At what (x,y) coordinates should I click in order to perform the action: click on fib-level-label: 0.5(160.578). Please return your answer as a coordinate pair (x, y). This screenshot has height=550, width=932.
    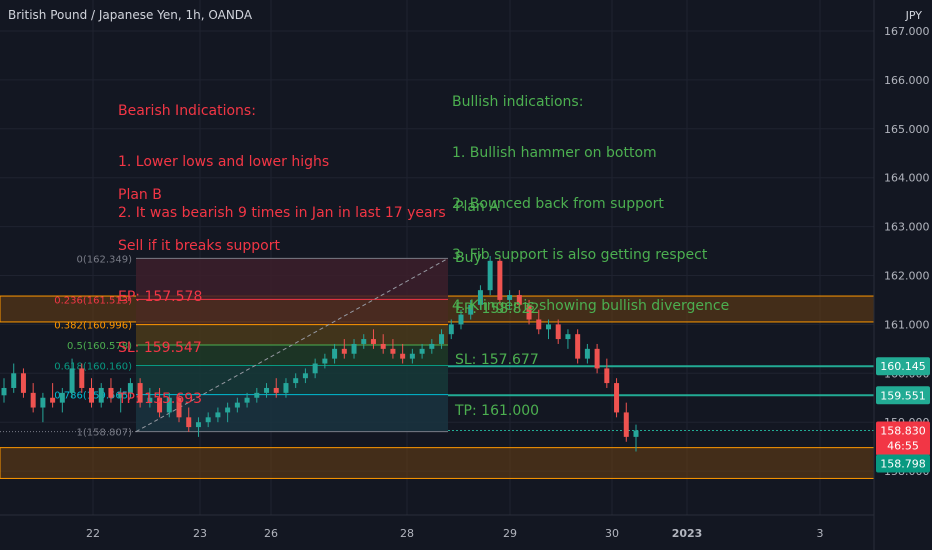
    Looking at the image, I should click on (99, 346).